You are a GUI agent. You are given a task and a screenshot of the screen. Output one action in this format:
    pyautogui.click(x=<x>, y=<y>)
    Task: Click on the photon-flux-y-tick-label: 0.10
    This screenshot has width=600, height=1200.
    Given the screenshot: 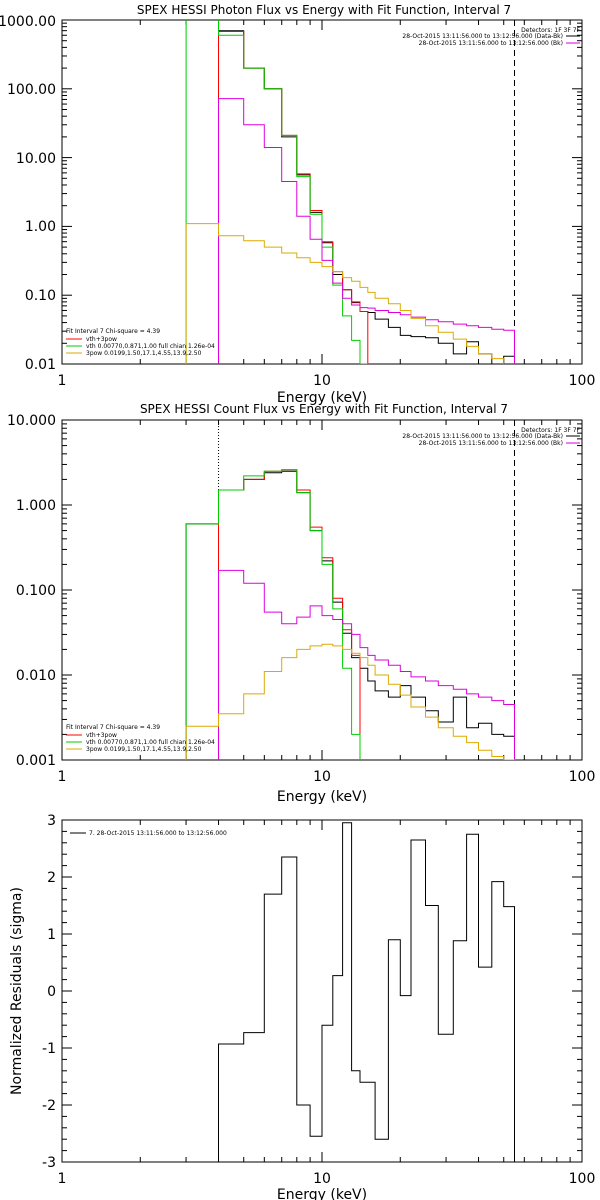 What is the action you would take?
    pyautogui.click(x=40, y=296)
    